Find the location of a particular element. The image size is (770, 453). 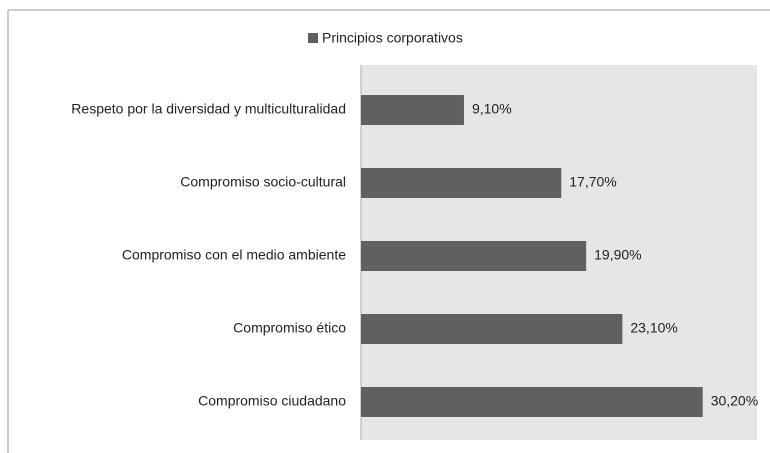

value-label: 17,70% is located at coordinates (592, 182).